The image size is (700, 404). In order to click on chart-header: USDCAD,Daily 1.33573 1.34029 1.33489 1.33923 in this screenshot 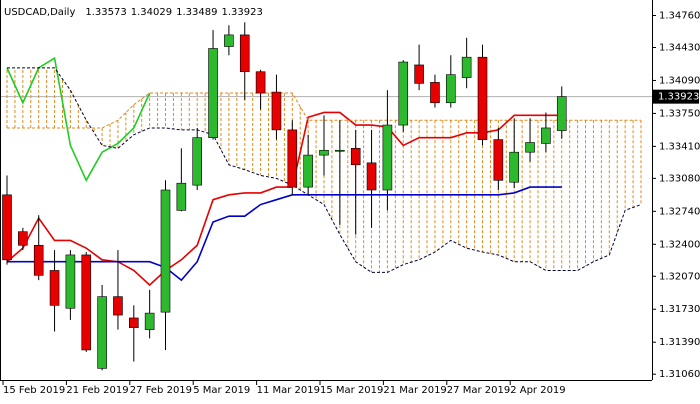, I will do `click(133, 12)`.